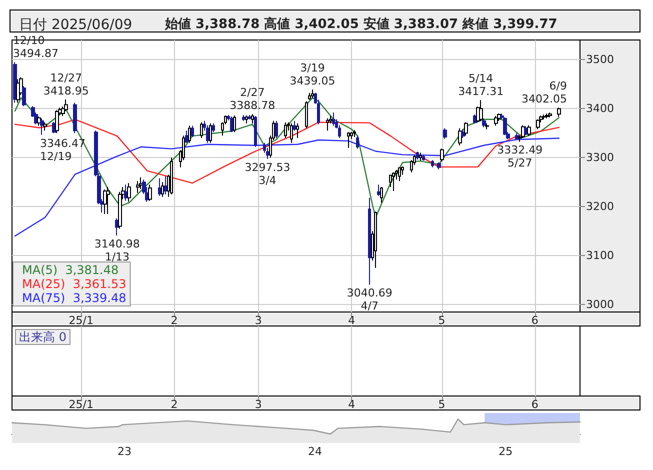 This screenshot has width=653, height=470. I want to click on annotation: 3040.69 4/7, so click(369, 299).